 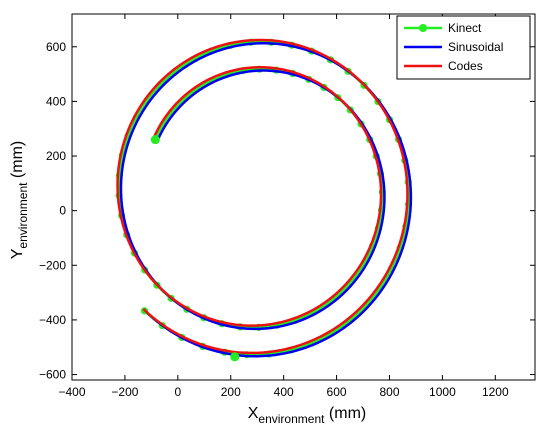 I want to click on x-tick-label: 800, so click(x=389, y=392).